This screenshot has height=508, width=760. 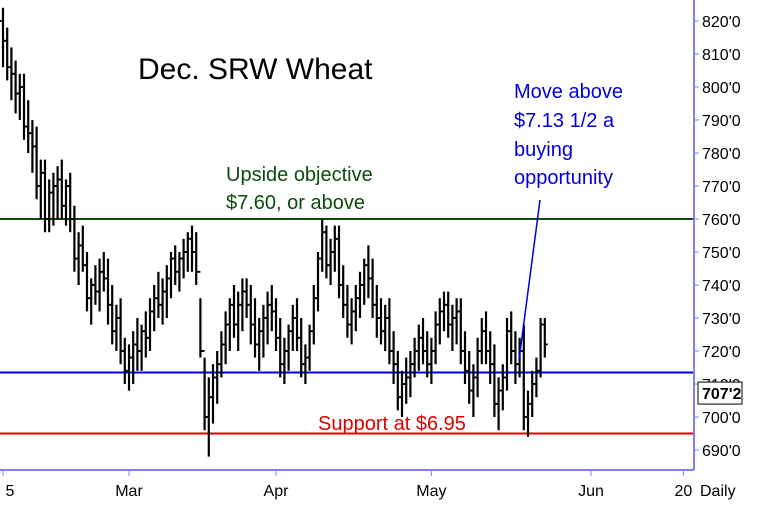 I want to click on y-tick-label: 820'0, so click(x=721, y=22).